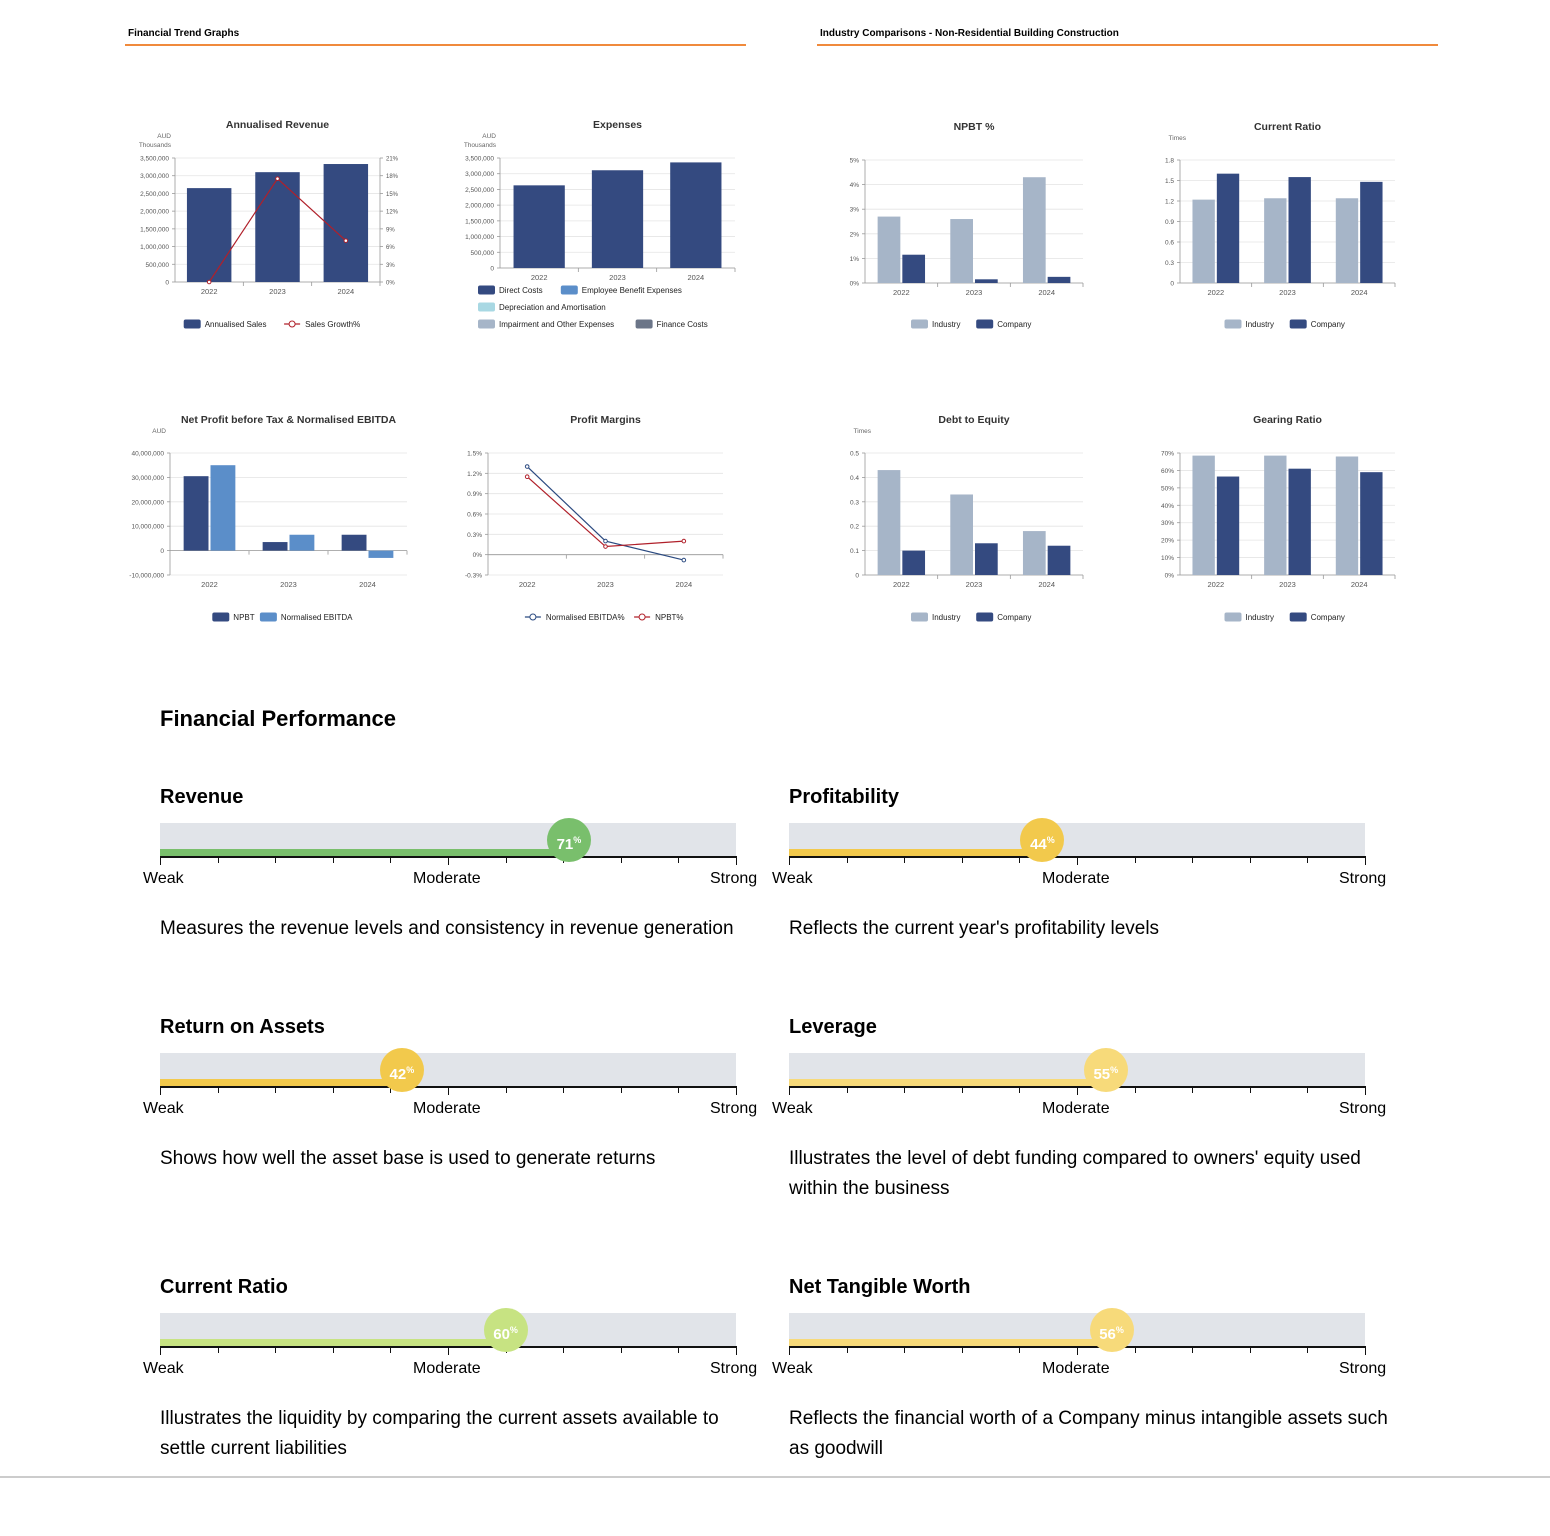  Describe the element at coordinates (154, 229) in the screenshot. I see `y-tick-label: 1,500,000` at that location.